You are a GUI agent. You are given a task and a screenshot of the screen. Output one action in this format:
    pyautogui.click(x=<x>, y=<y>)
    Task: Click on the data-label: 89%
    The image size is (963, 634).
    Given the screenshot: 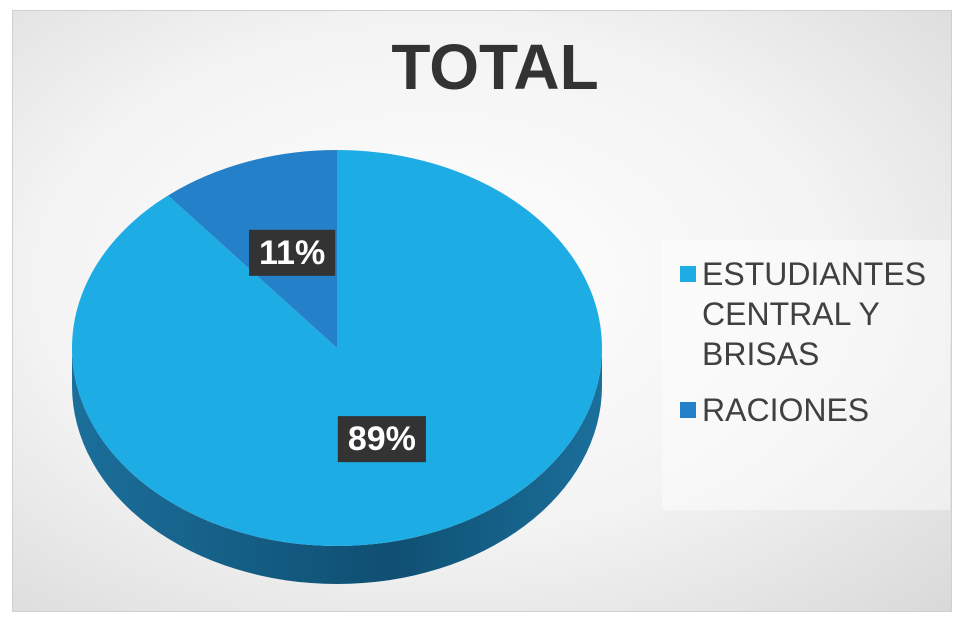 What is the action you would take?
    pyautogui.click(x=382, y=439)
    